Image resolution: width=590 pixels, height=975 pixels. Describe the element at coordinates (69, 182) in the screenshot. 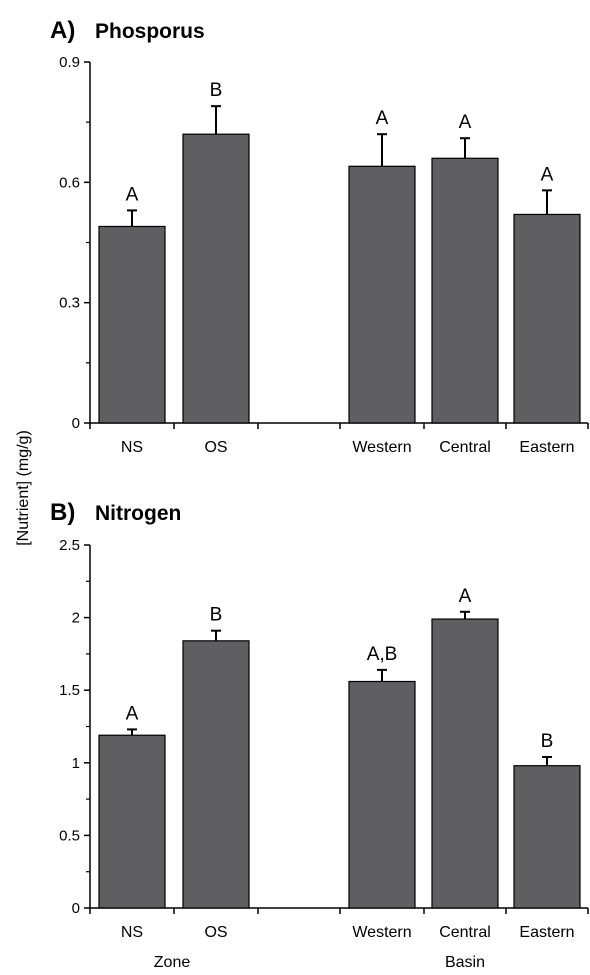

I see `panel-a-y-tick-label: 0.6` at that location.